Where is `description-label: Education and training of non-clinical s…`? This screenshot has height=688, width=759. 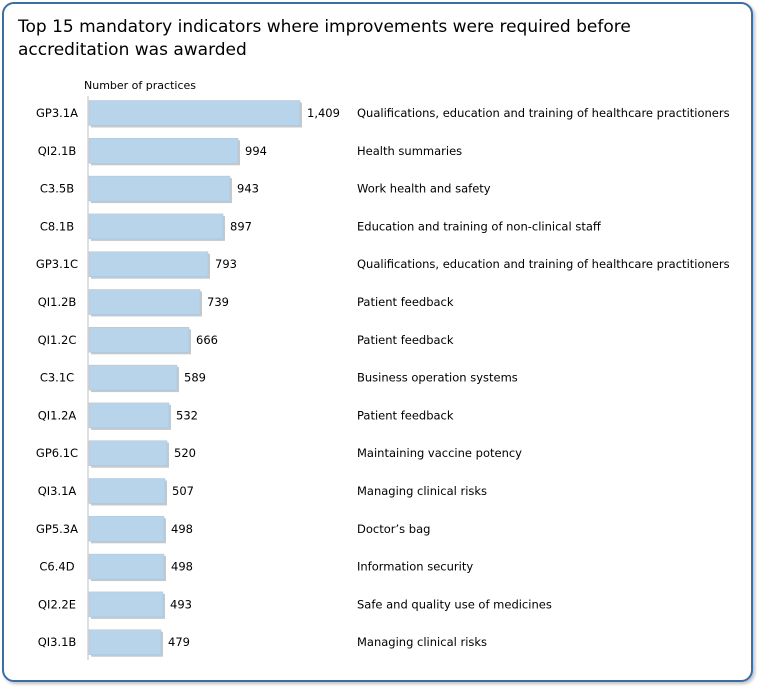 description-label: Education and training of non-clinical s… is located at coordinates (479, 226).